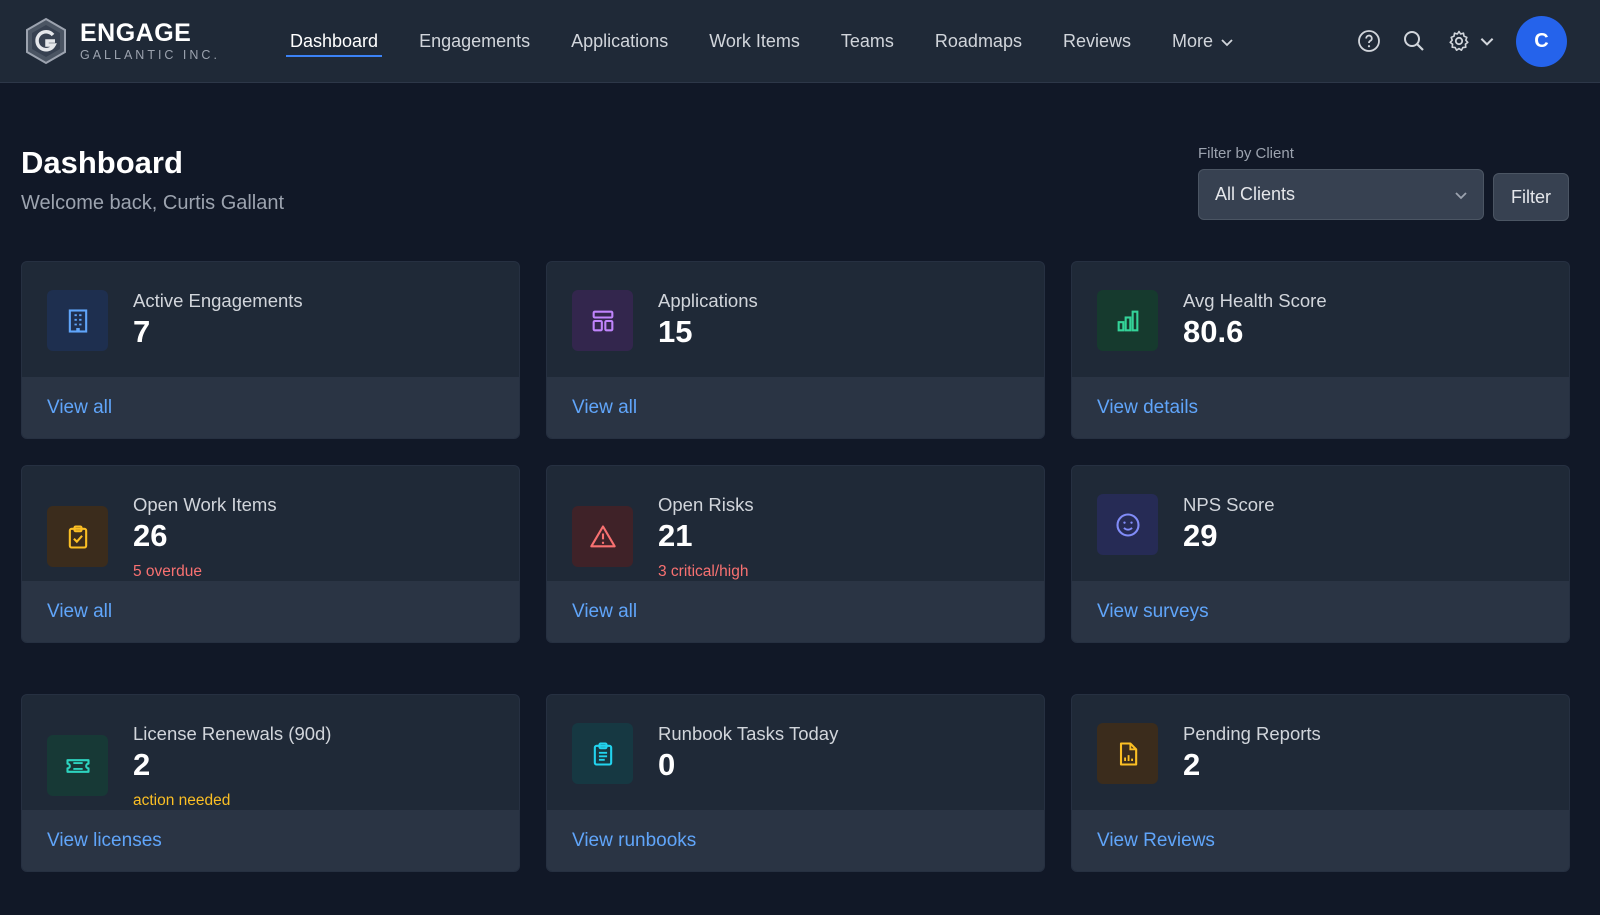 This screenshot has width=1600, height=915. I want to click on page-title: Dashboard, so click(102, 162).